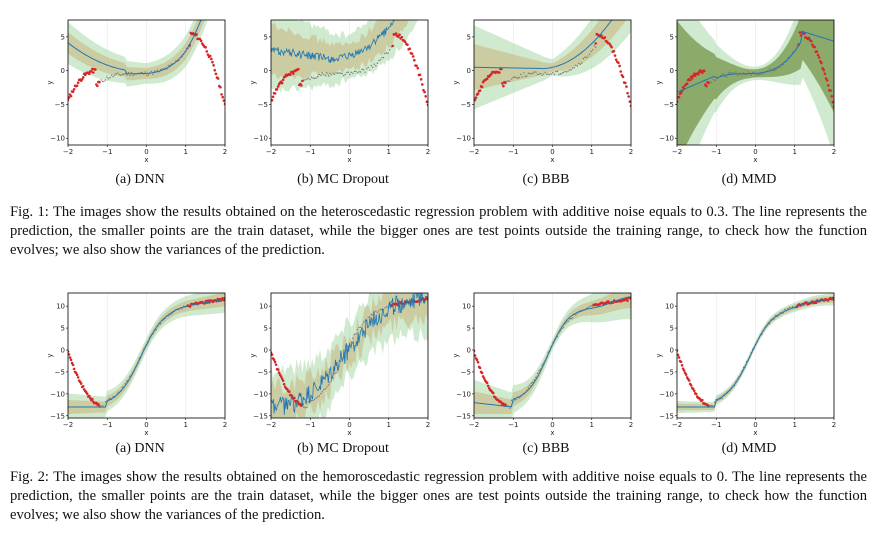  What do you see at coordinates (552, 355) in the screenshot?
I see `plot-area` at bounding box center [552, 355].